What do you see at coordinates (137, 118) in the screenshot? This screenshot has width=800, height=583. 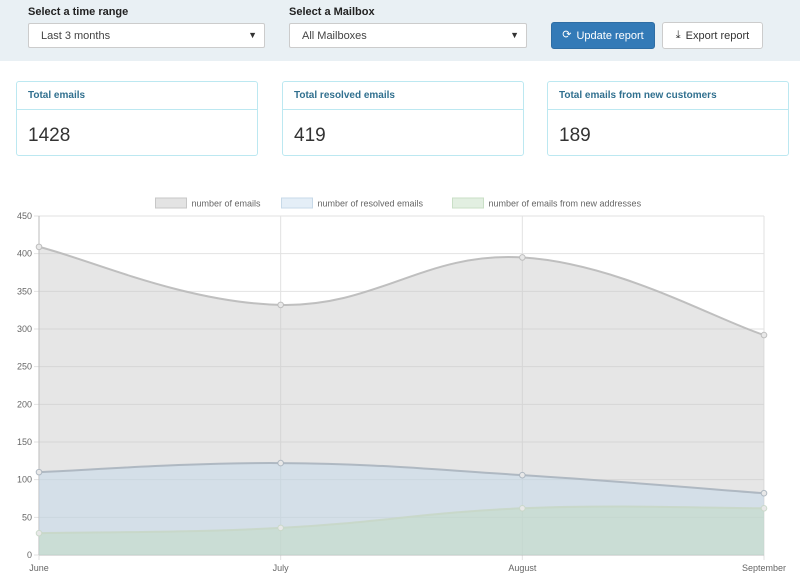 I see `stat-card-total-emails: Total emails 1428` at bounding box center [137, 118].